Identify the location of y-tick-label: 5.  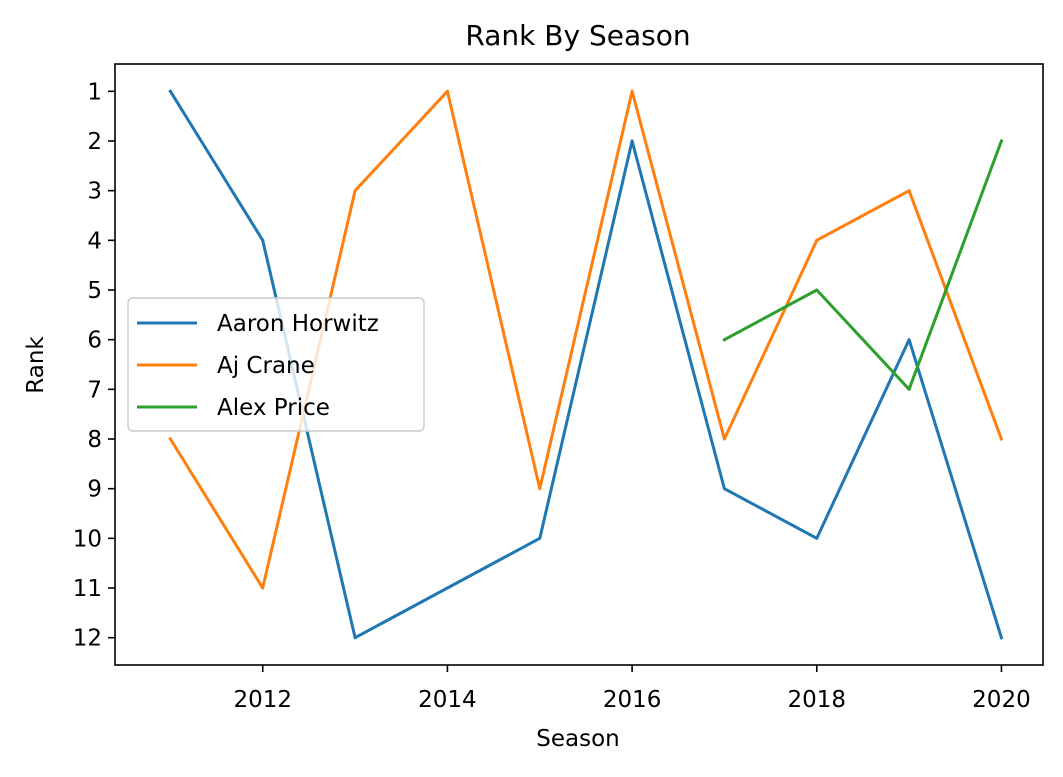
(94, 291).